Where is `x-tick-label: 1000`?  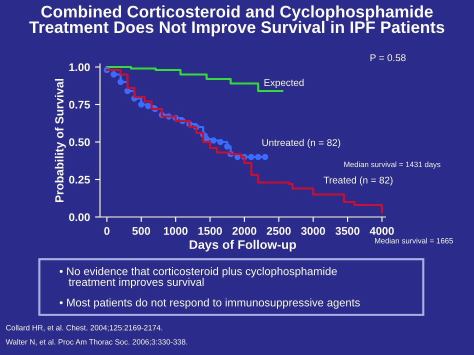
x-tick-label: 1000 is located at coordinates (176, 231).